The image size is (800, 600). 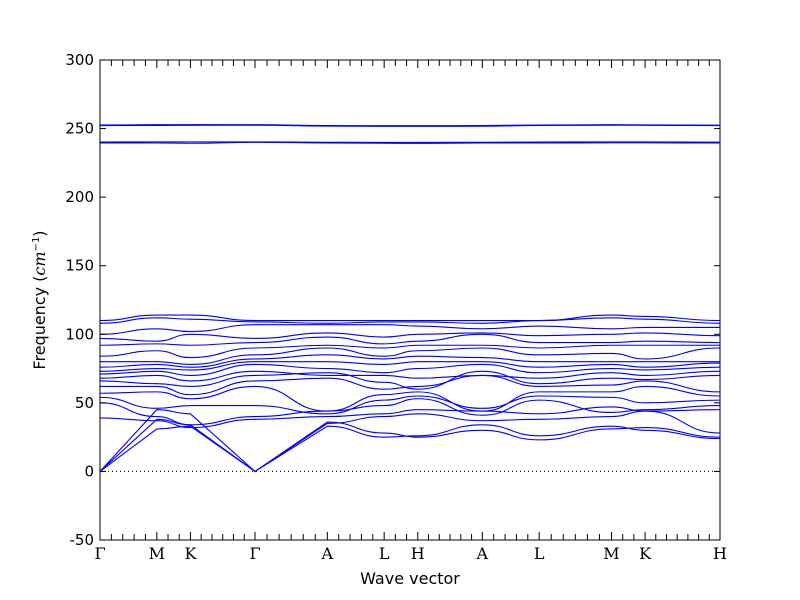 What do you see at coordinates (384, 553) in the screenshot?
I see `x-tick-label-6: L` at bounding box center [384, 553].